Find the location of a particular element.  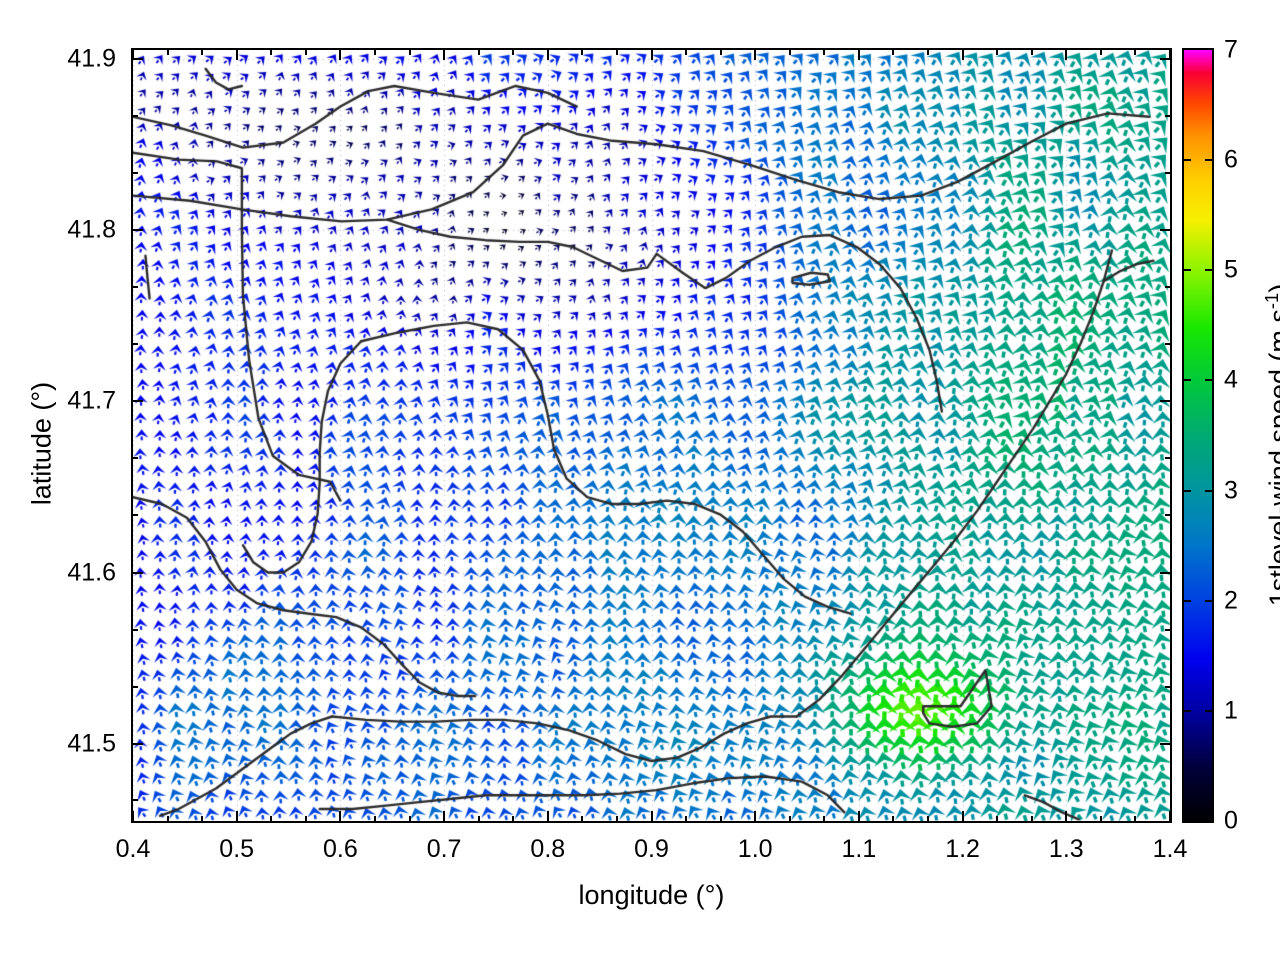

x-axis-tick-label: 1.1 is located at coordinates (859, 849).